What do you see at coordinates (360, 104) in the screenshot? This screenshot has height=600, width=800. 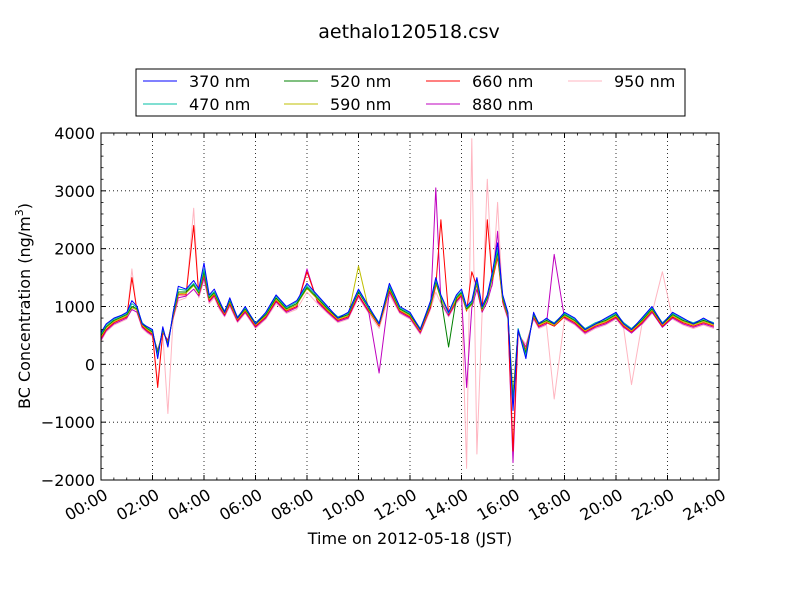 I see `legend-label: 590 nm` at bounding box center [360, 104].